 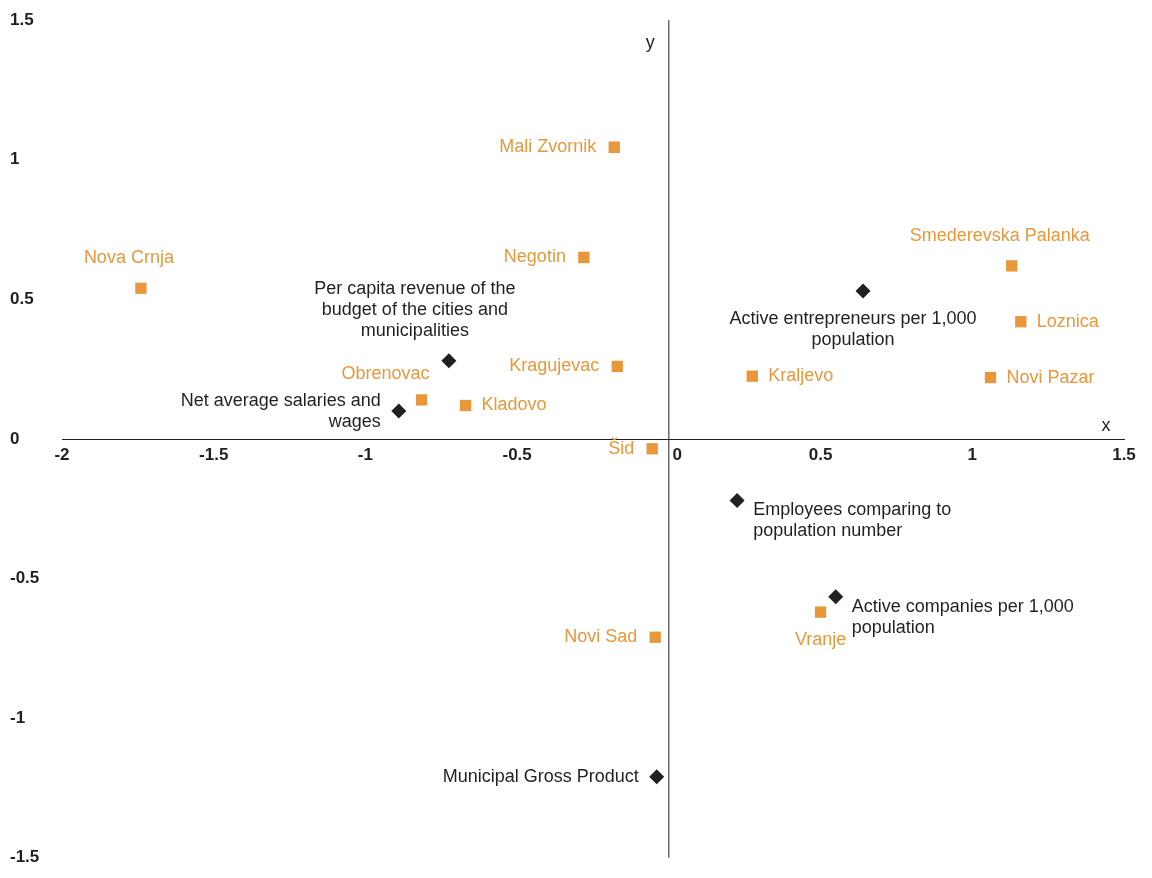 What do you see at coordinates (1106, 424) in the screenshot?
I see `x-axis-title: x` at bounding box center [1106, 424].